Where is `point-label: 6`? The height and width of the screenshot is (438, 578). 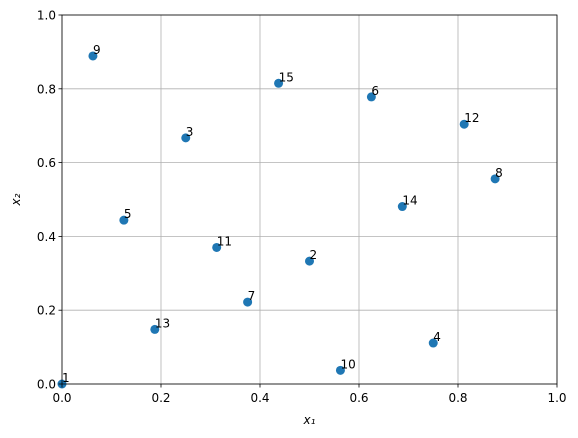 point-label: 6 is located at coordinates (375, 91).